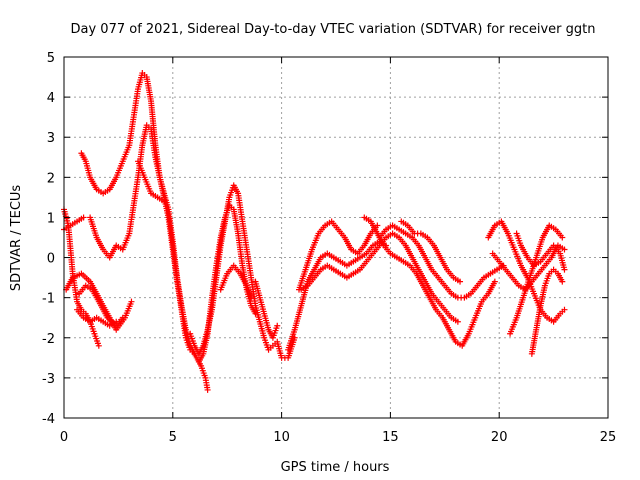 Image resolution: width=640 pixels, height=480 pixels. I want to click on x-tick-label: 25, so click(608, 437).